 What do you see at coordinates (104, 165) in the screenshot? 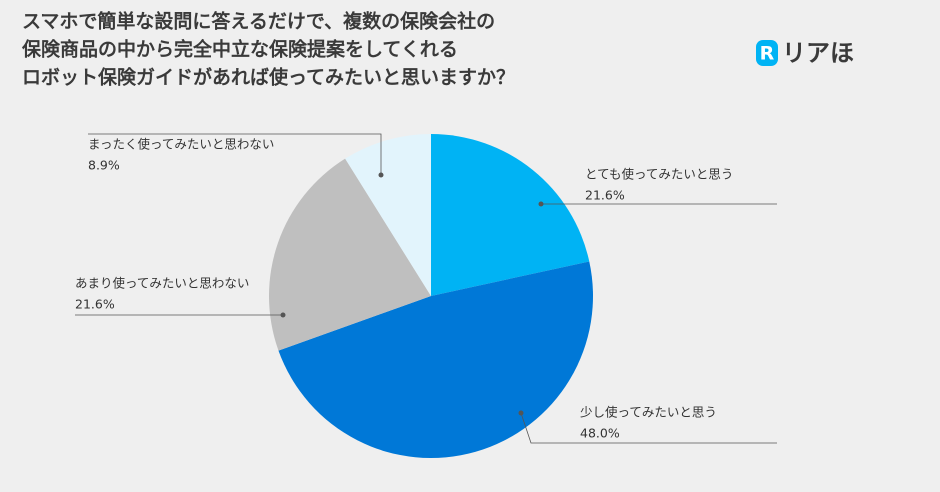
I see `value-label: 8.9%` at bounding box center [104, 165].